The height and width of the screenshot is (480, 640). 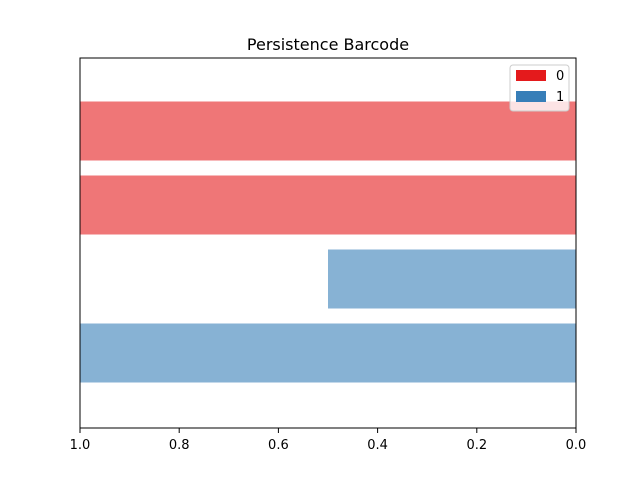 What do you see at coordinates (328, 440) in the screenshot?
I see `x-axis: 1.0 0.8 0.6 0.4 0.2 0.0` at bounding box center [328, 440].